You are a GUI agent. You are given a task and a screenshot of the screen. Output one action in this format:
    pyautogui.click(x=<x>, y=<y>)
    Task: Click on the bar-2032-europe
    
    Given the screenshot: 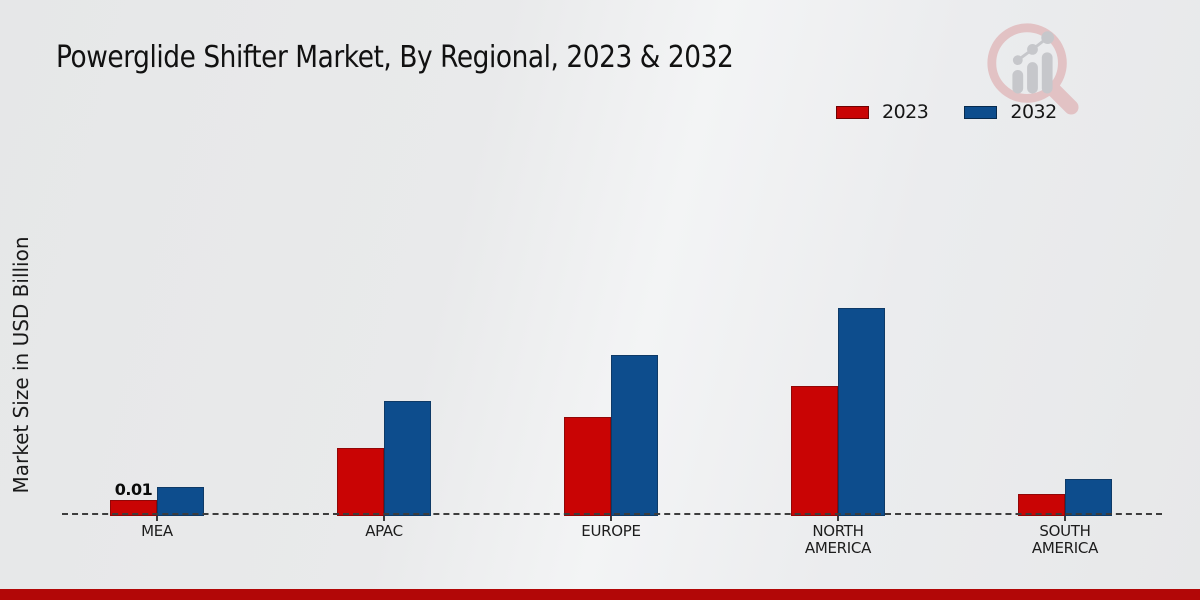 What is the action you would take?
    pyautogui.click(x=634, y=435)
    